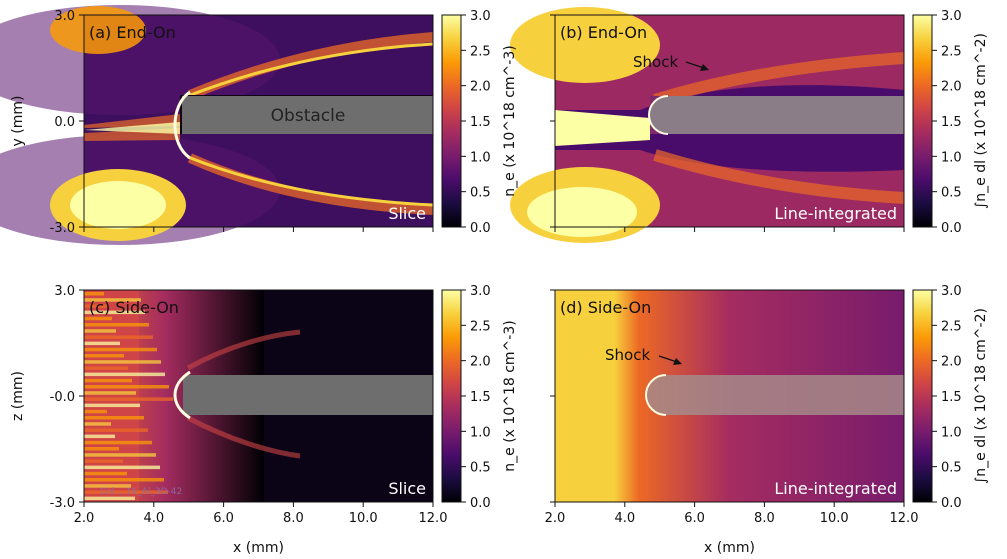 This screenshot has width=1007, height=559. Describe the element at coordinates (951, 397) in the screenshot. I see `panel-d-colorbar-tick-label: 1.5` at that location.